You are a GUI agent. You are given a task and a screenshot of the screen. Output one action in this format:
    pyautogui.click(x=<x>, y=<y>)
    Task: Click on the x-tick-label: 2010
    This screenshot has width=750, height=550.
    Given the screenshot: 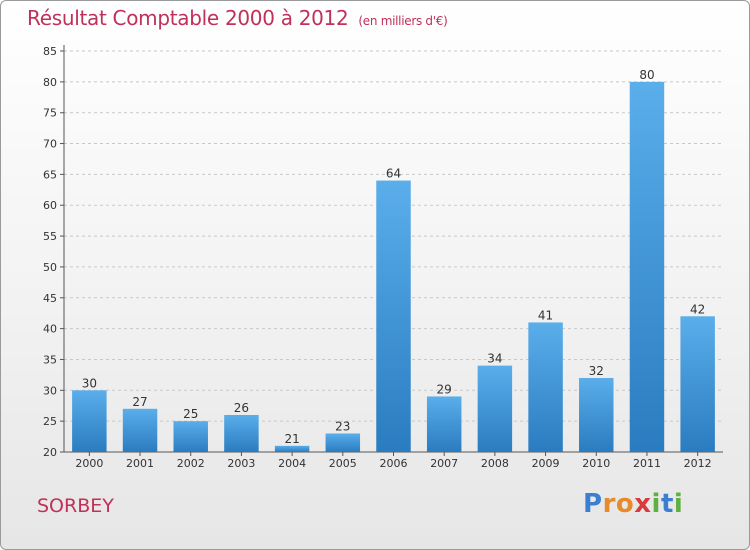 What is the action you would take?
    pyautogui.click(x=596, y=463)
    